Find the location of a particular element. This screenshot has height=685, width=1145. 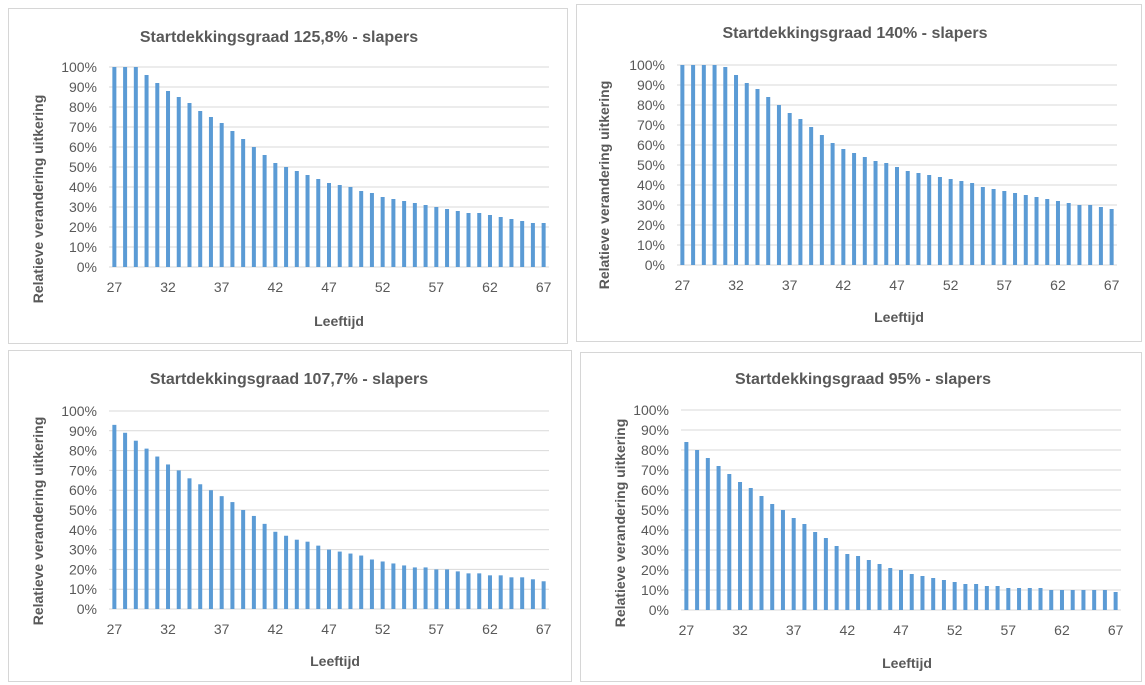

y-tick-label: 100% is located at coordinates (651, 410).